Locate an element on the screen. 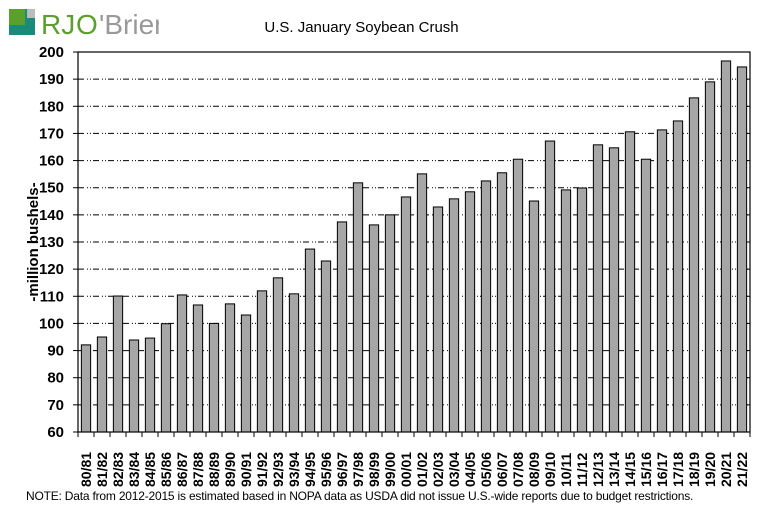  x-tick-label: 09/10 is located at coordinates (550, 469).